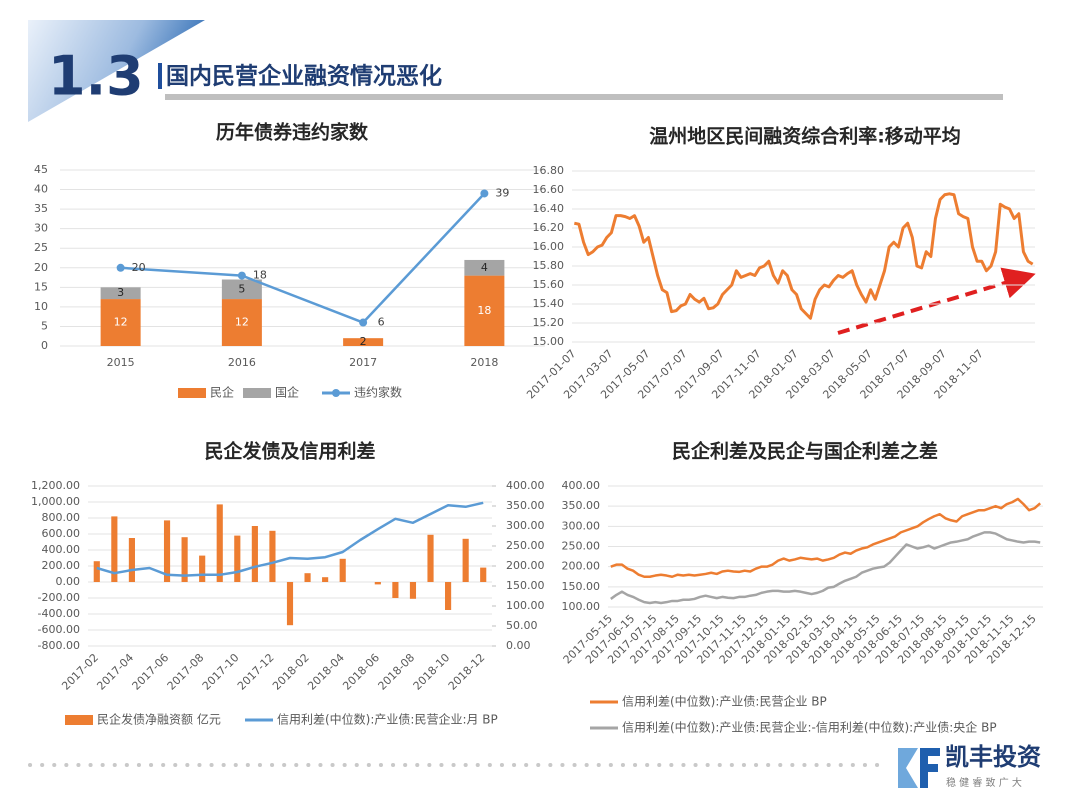  What do you see at coordinates (41, 189) in the screenshot?
I see `y-tick-label: 40` at bounding box center [41, 189].